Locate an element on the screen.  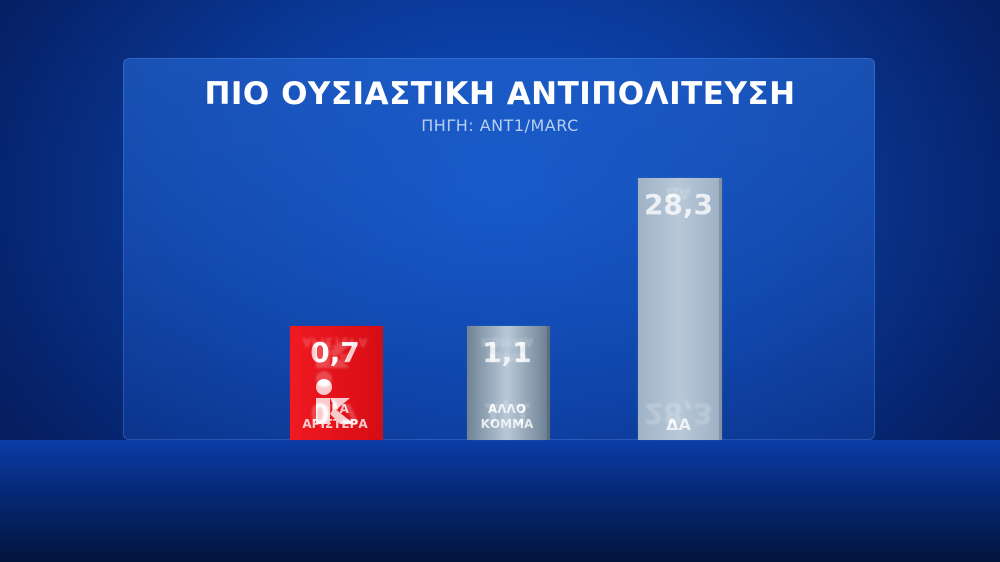
chart-title: ΠΙΟ ΟΥΣΙΑΣΤΙΚΗ ΑΝΤΙΠΟΛΙΤΕΥΣΗ is located at coordinates (500, 94).